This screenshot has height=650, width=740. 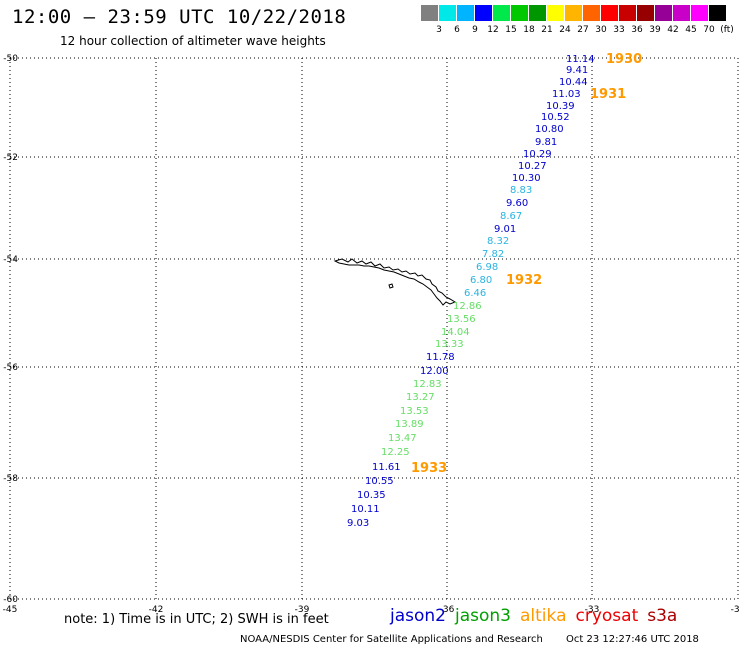 I want to click on south-georgia-islet, so click(x=391, y=286).